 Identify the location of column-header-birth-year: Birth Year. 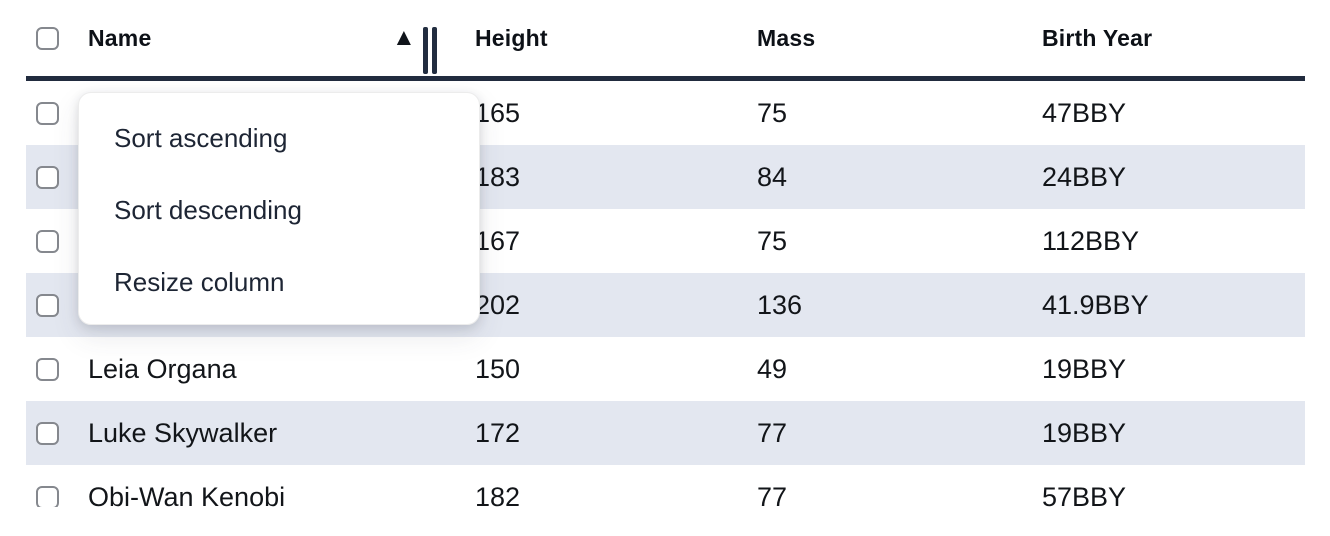
(1097, 37).